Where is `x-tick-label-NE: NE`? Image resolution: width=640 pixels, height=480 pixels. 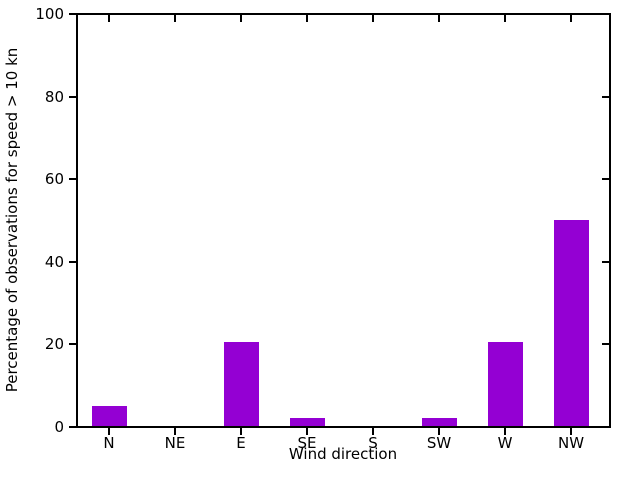
x-tick-label-NE: NE is located at coordinates (175, 443).